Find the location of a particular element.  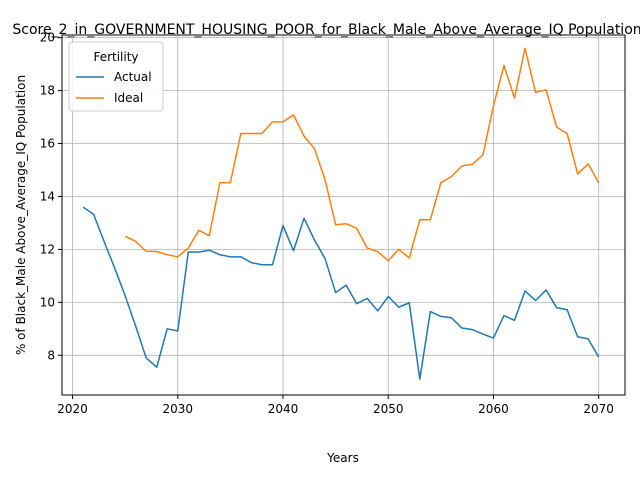

y-tick-label: 12 is located at coordinates (47, 249).